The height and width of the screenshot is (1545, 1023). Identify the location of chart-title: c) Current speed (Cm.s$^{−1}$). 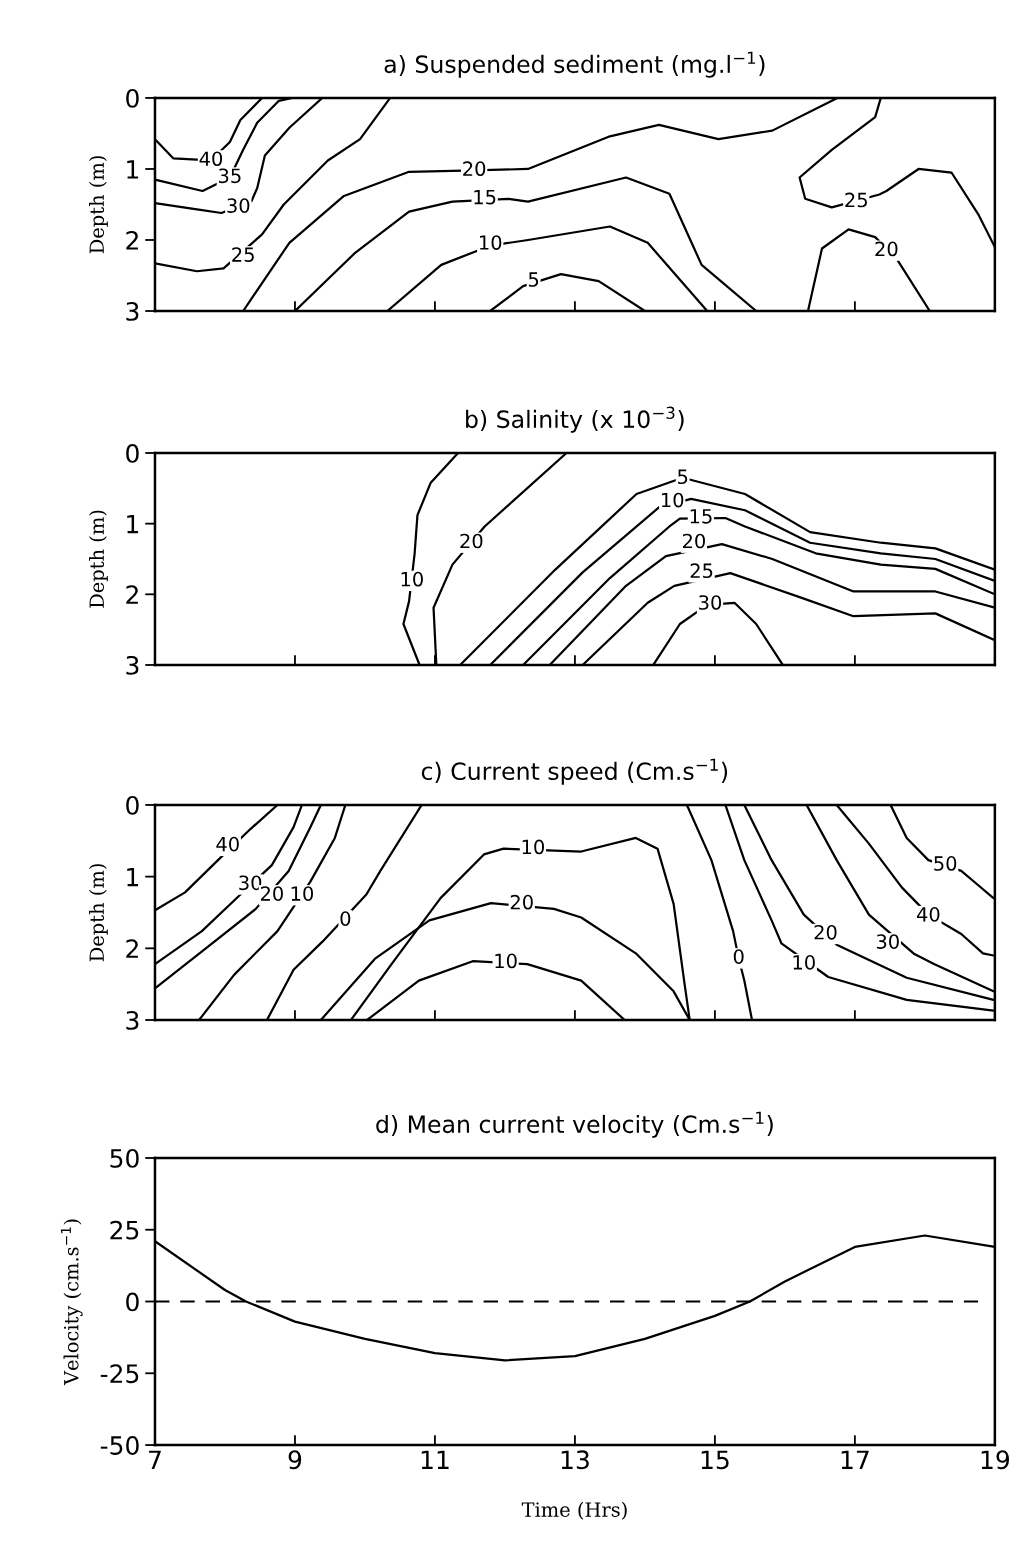
(574, 771).